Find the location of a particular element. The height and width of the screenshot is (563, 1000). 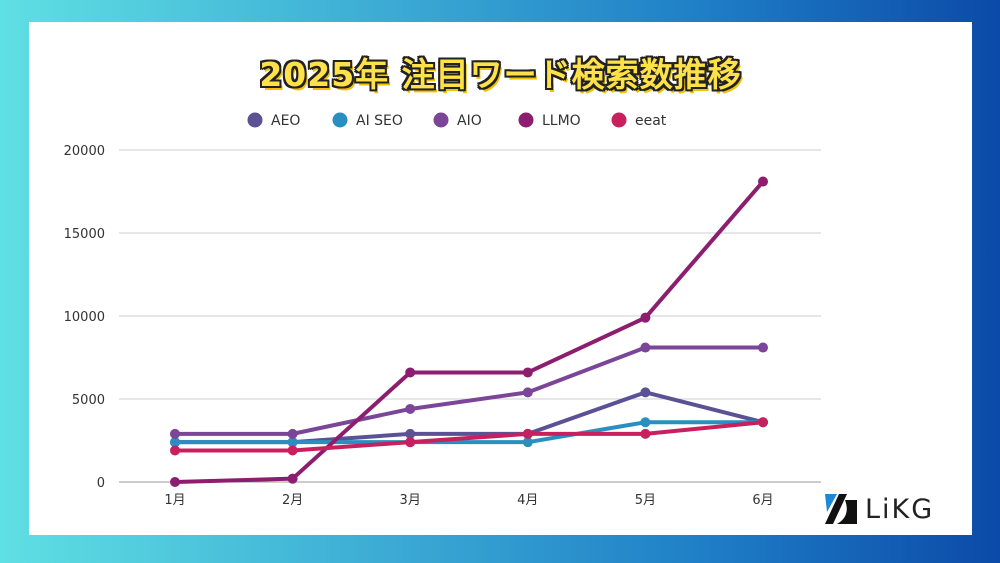

legend-item: AEO is located at coordinates (273, 120).